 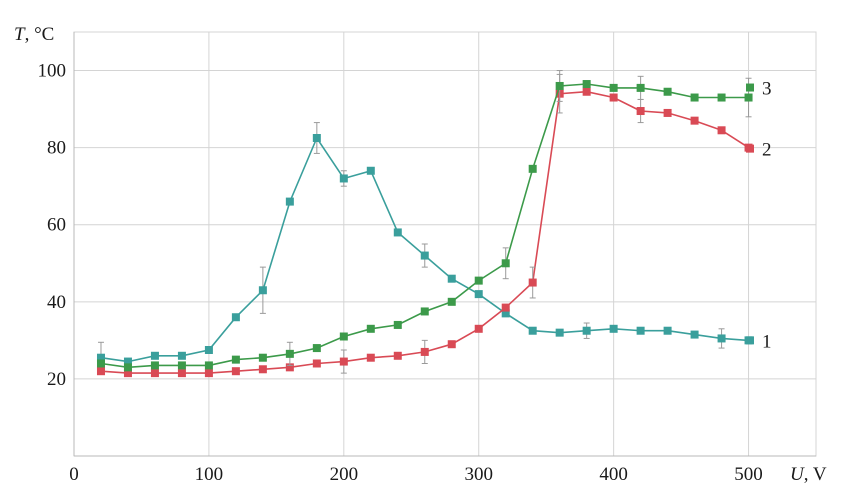 I want to click on x-tick-label: 400, so click(x=613, y=474).